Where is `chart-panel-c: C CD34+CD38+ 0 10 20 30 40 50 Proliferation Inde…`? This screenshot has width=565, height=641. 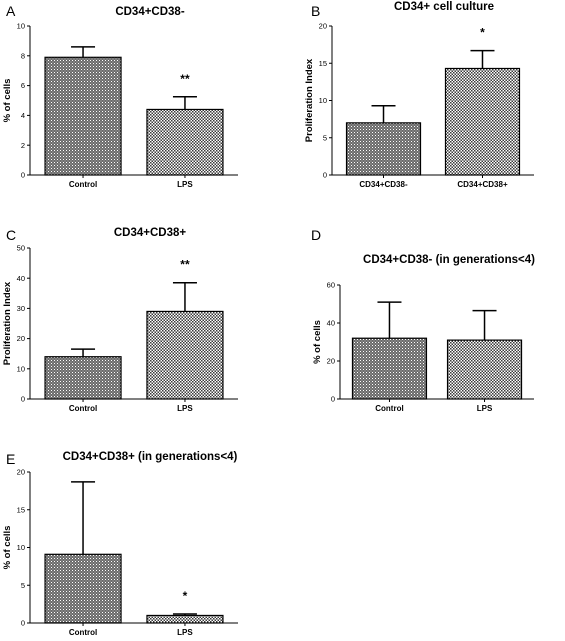
chart-panel-c: C CD34+CD38+ 0 10 20 30 40 50 Proliferation Inde… is located at coordinates (120, 320).